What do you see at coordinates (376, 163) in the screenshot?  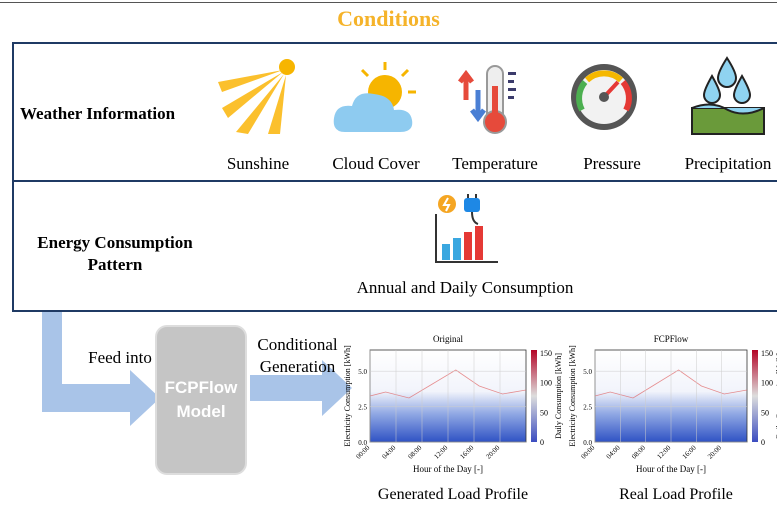 I see `weather-item: Cloud Cover` at bounding box center [376, 163].